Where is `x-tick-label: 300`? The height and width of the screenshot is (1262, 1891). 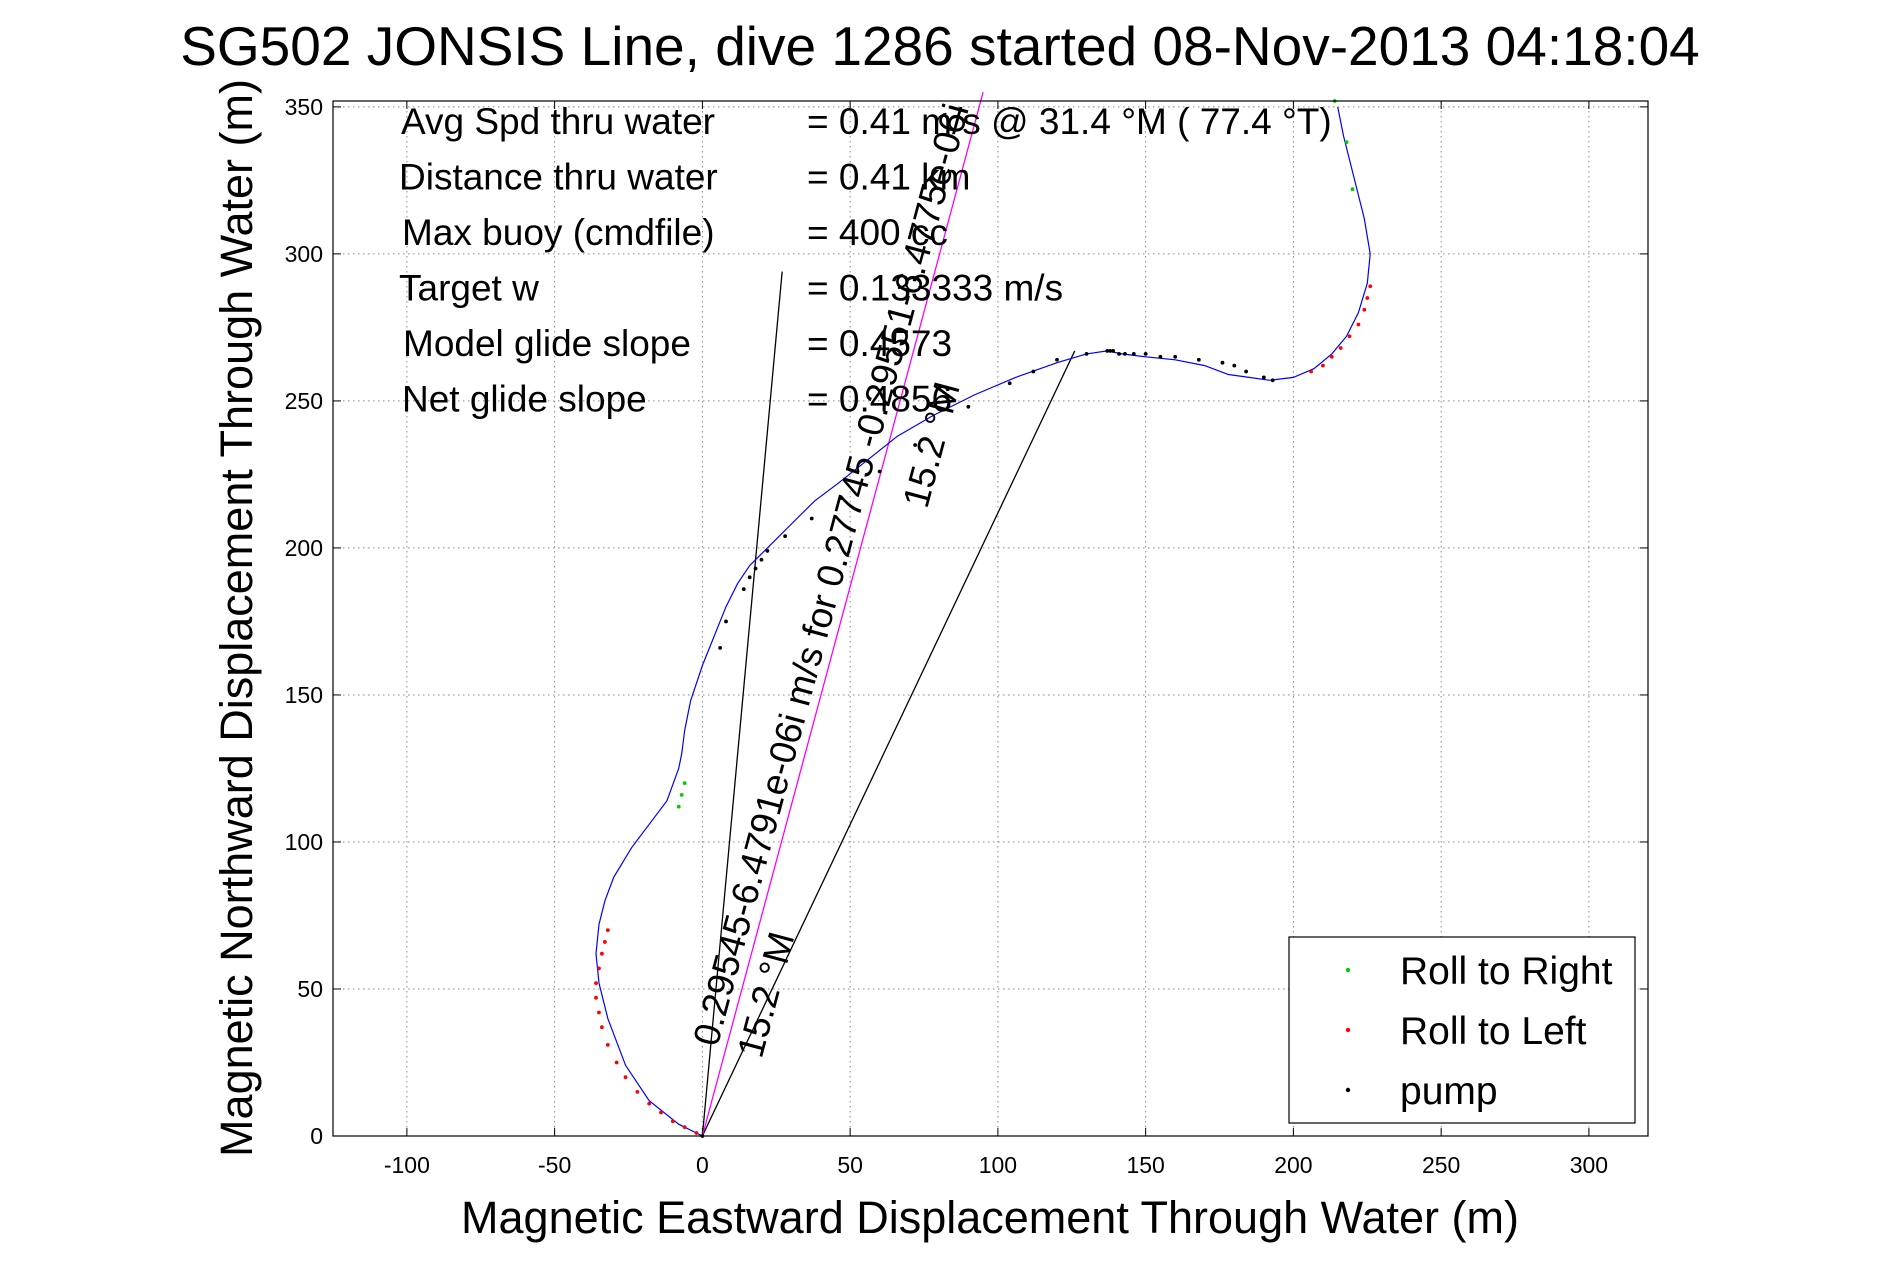
x-tick-label: 300 is located at coordinates (1589, 1165).